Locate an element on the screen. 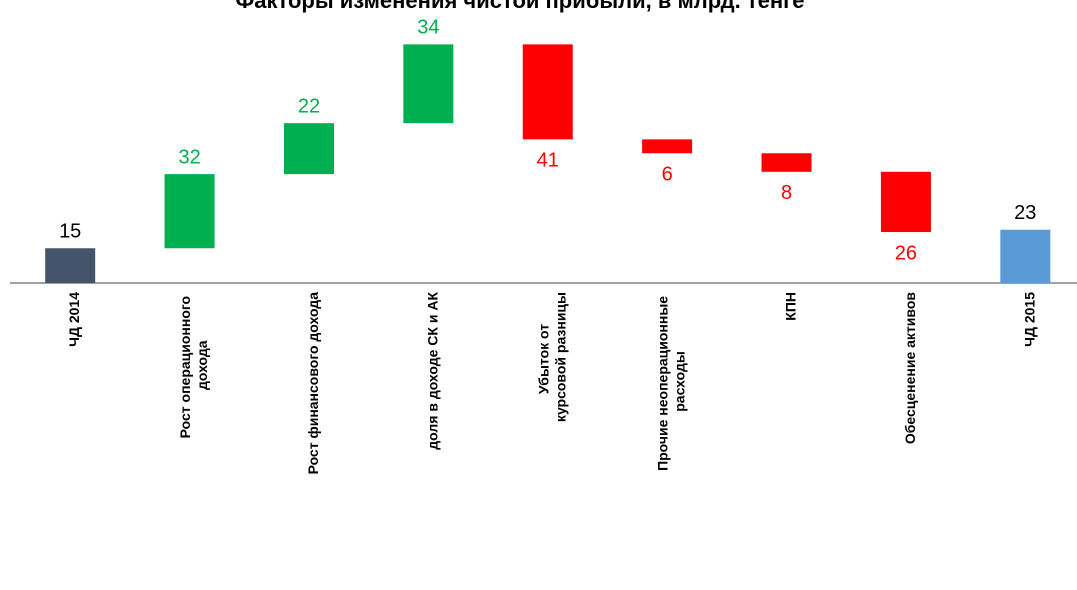  value-label: 22 is located at coordinates (309, 106).